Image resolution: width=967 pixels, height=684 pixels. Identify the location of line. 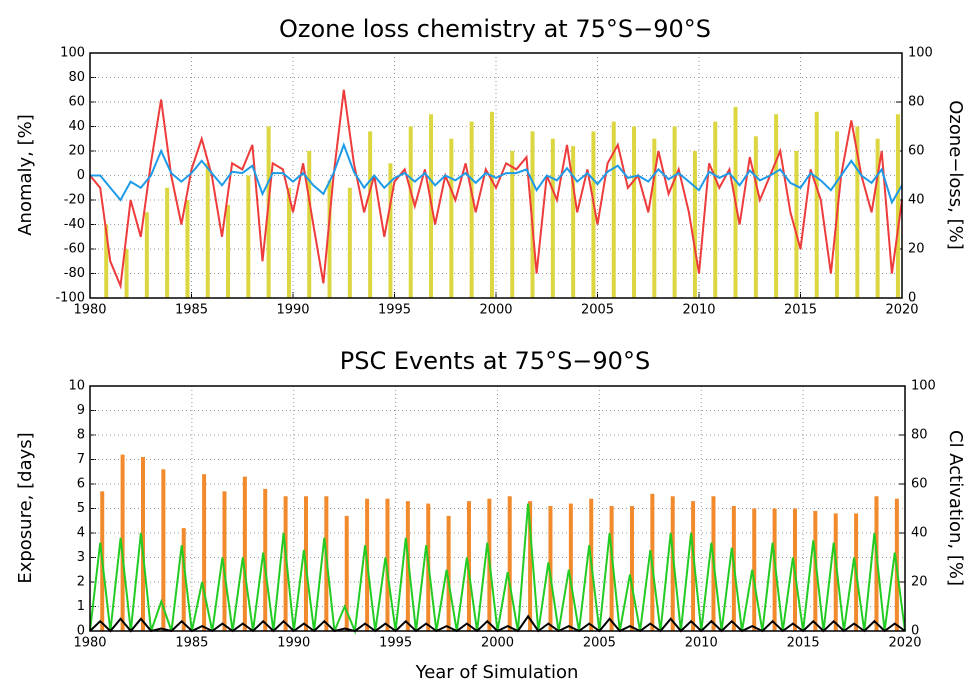
(496, 173).